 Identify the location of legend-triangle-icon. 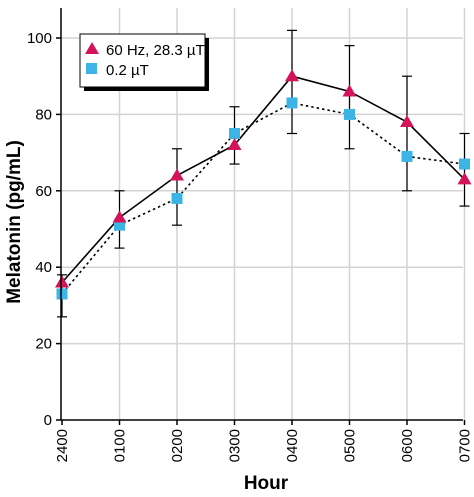
(92, 48).